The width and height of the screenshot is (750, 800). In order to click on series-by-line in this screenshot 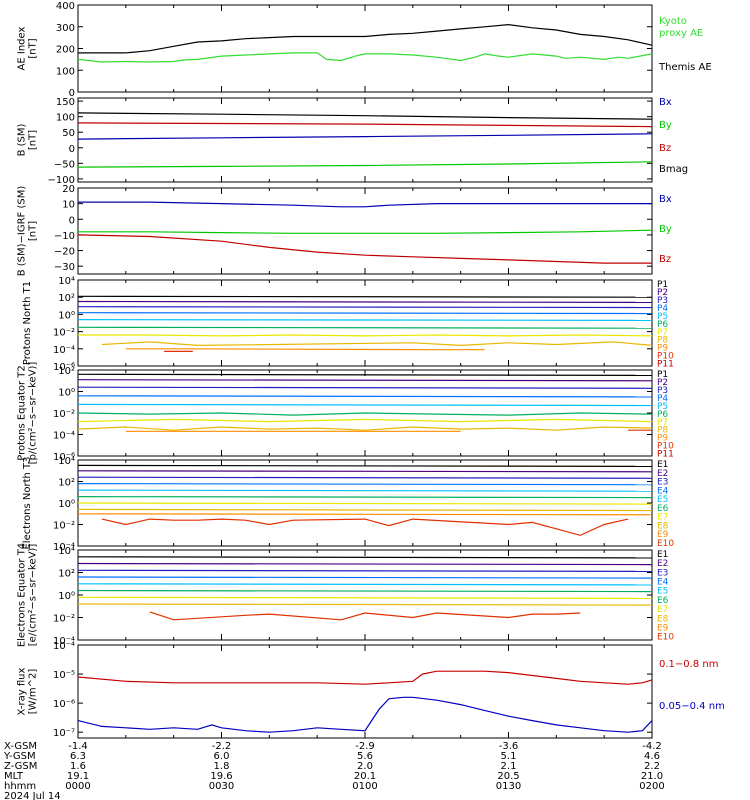, I will do `click(365, 164)`.